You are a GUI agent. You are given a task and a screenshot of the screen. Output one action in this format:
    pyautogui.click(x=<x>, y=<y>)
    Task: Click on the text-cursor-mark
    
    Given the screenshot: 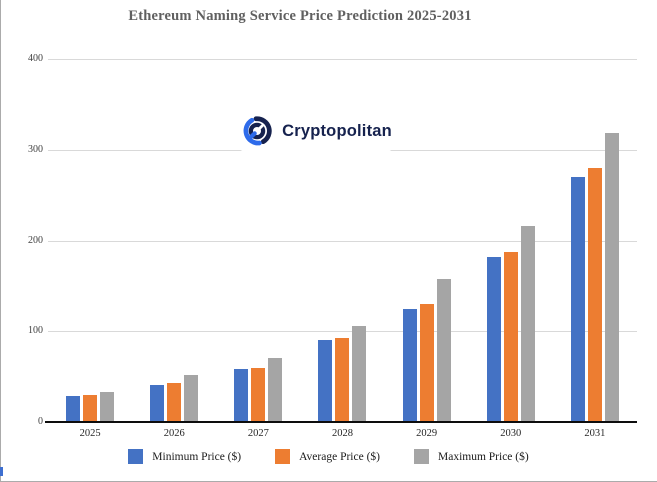 What is the action you would take?
    pyautogui.click(x=1, y=471)
    